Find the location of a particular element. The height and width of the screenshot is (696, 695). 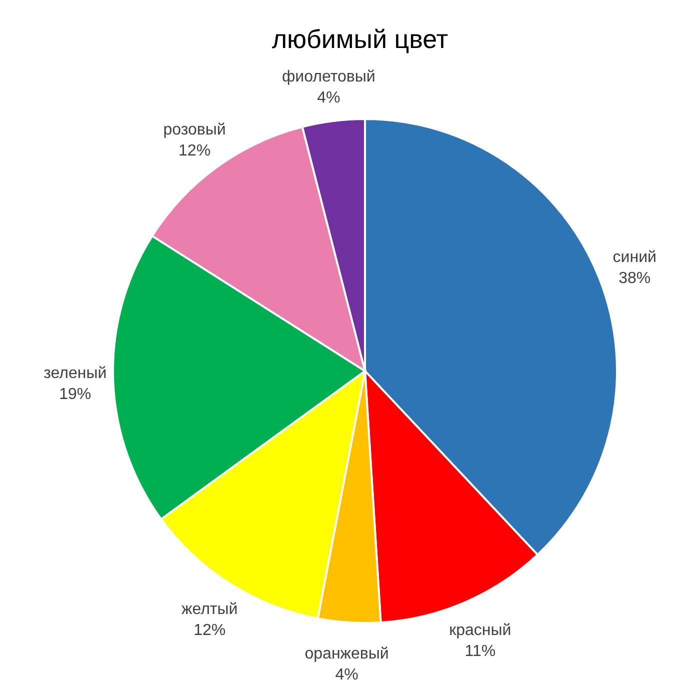

slice-label: розовый is located at coordinates (194, 129).